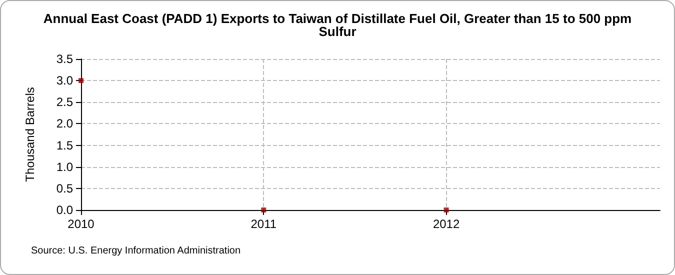 This screenshot has width=675, height=275. I want to click on y-tick-label: 3.0, so click(65, 81).